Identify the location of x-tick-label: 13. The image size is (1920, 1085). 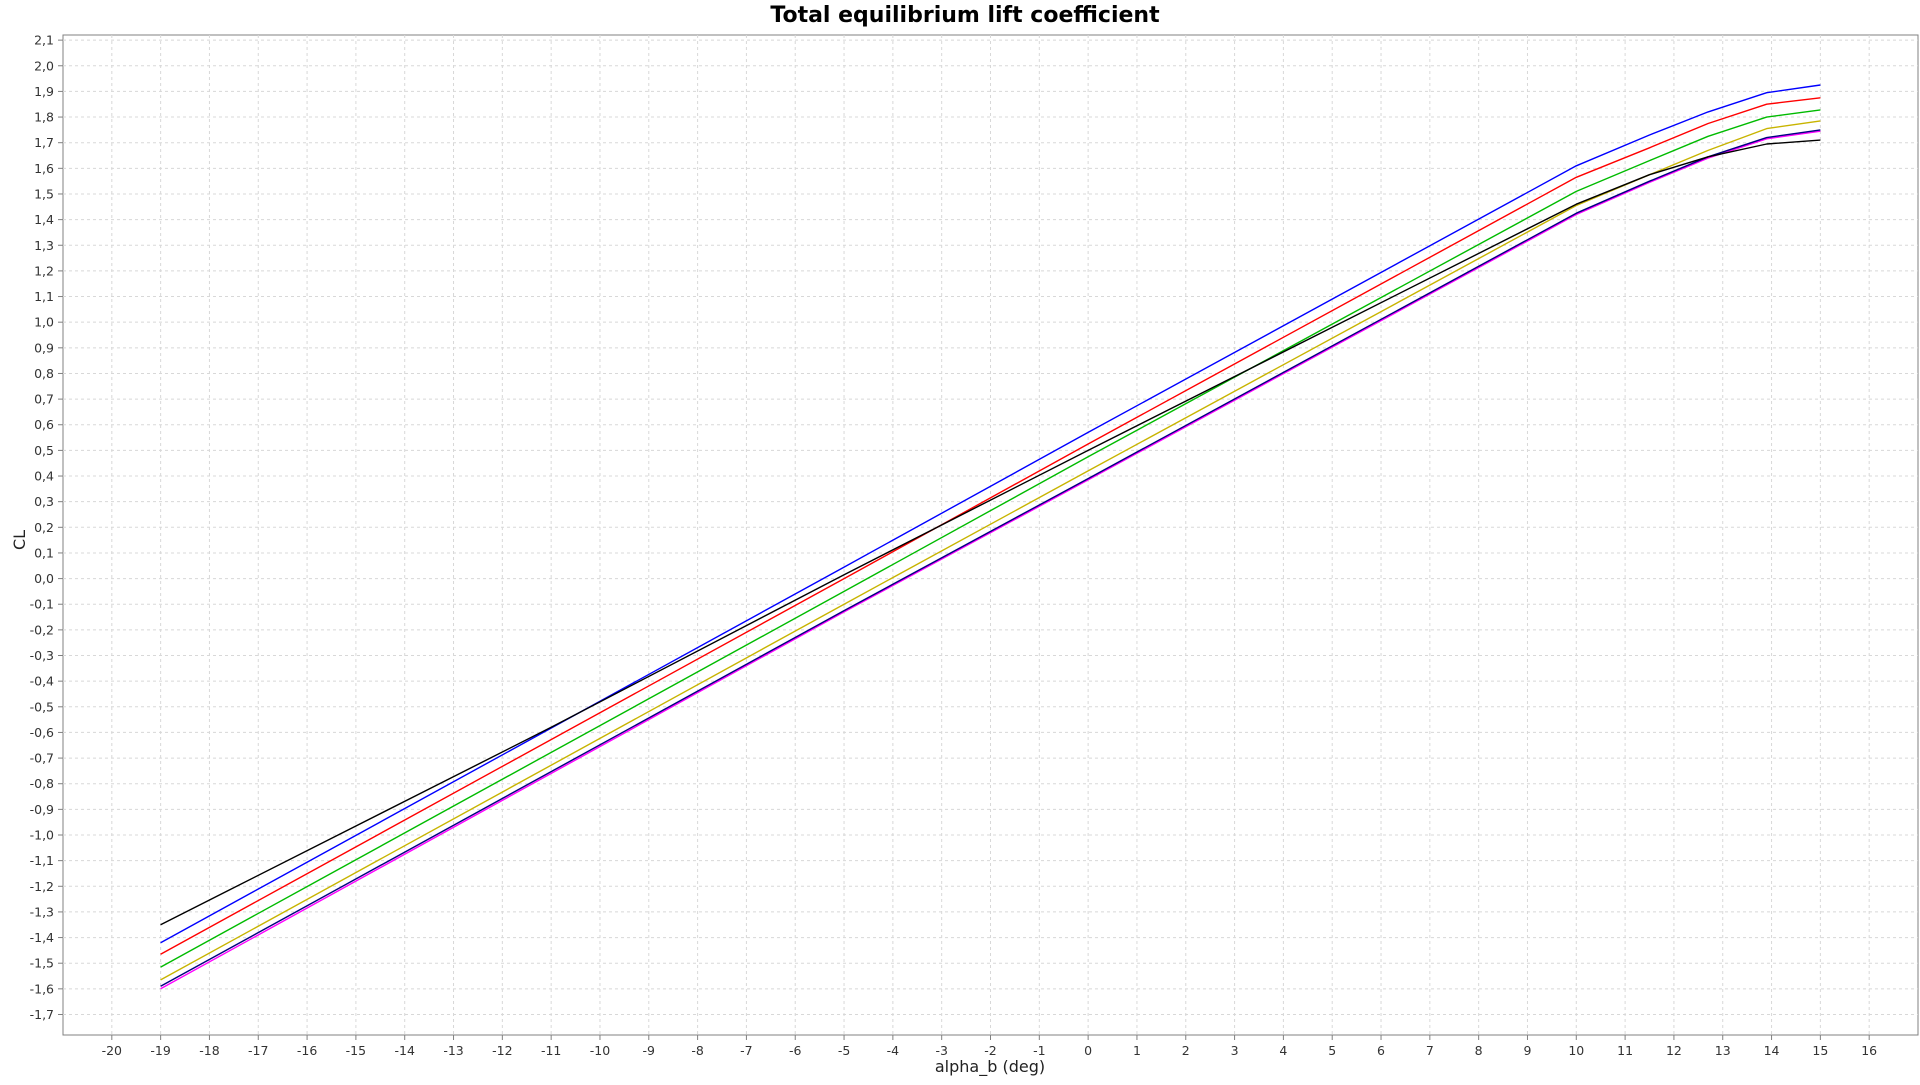
(1723, 1050).